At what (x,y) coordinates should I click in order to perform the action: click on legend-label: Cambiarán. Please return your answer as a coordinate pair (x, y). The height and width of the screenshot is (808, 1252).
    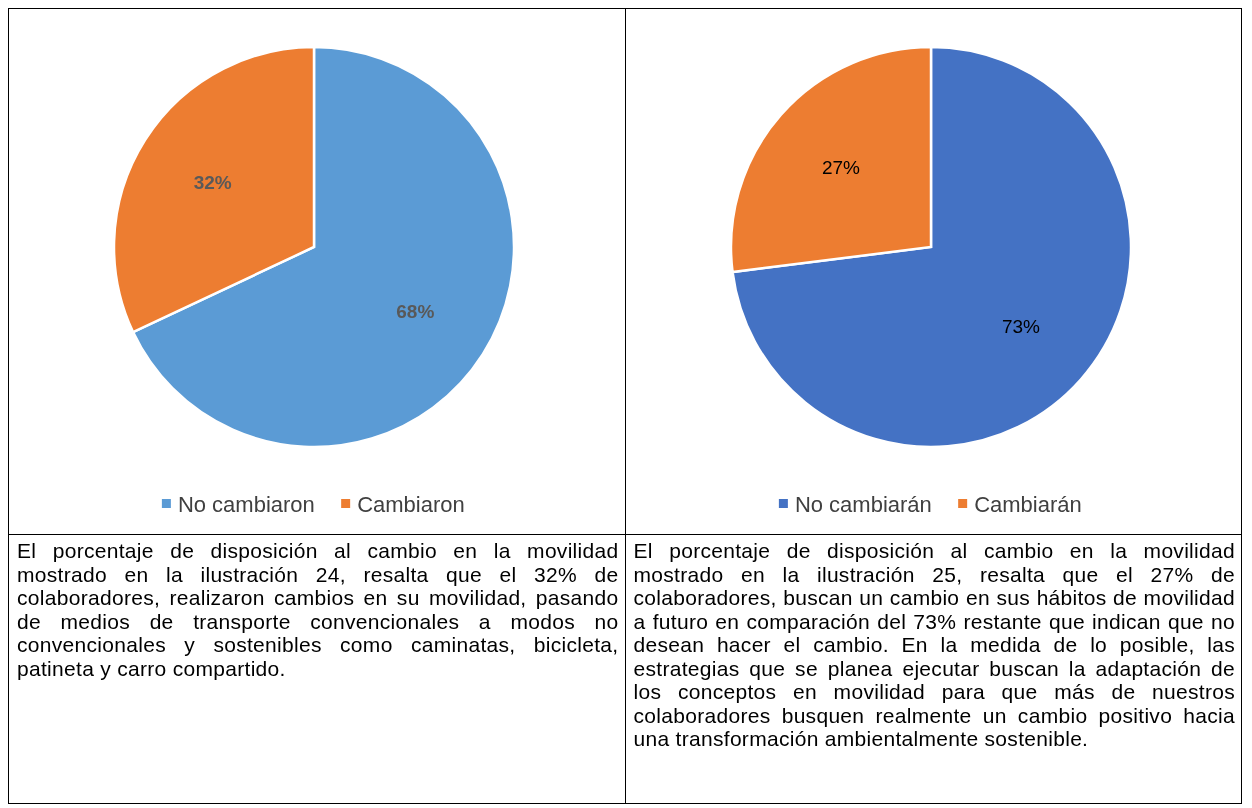
    Looking at the image, I should click on (1027, 504).